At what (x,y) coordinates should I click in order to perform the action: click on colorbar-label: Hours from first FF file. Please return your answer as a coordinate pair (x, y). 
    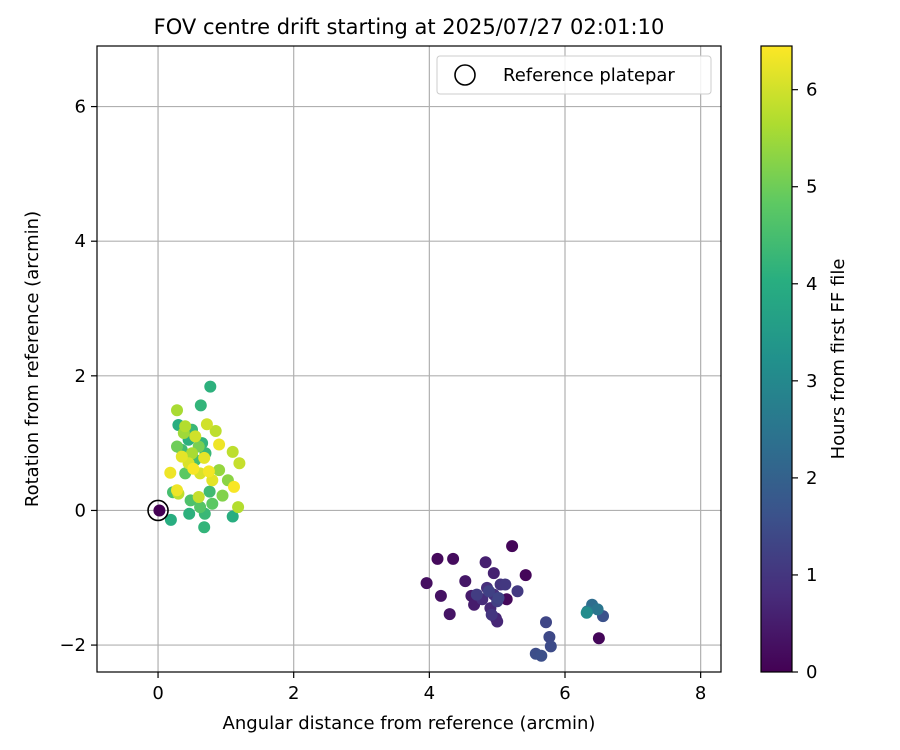
    Looking at the image, I should click on (838, 359).